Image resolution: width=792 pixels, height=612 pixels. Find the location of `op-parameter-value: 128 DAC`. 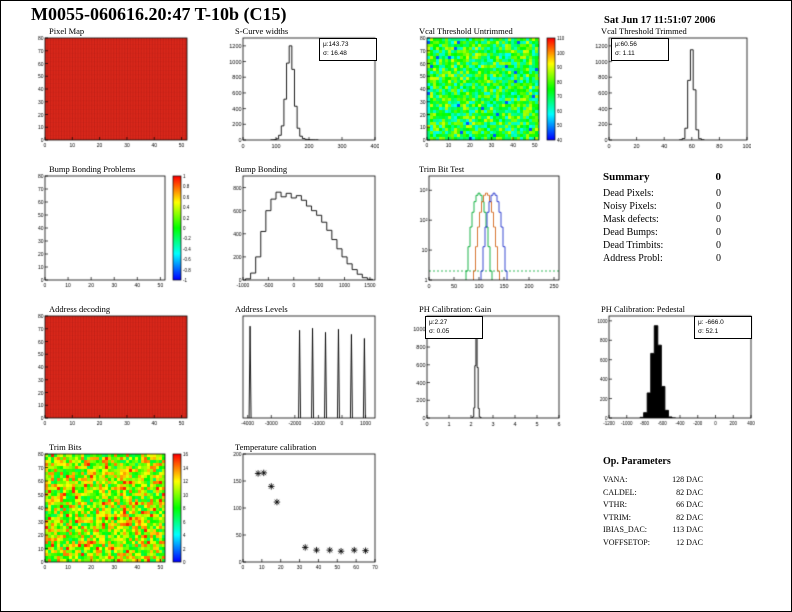

op-parameter-value: 128 DAC is located at coordinates (687, 479).